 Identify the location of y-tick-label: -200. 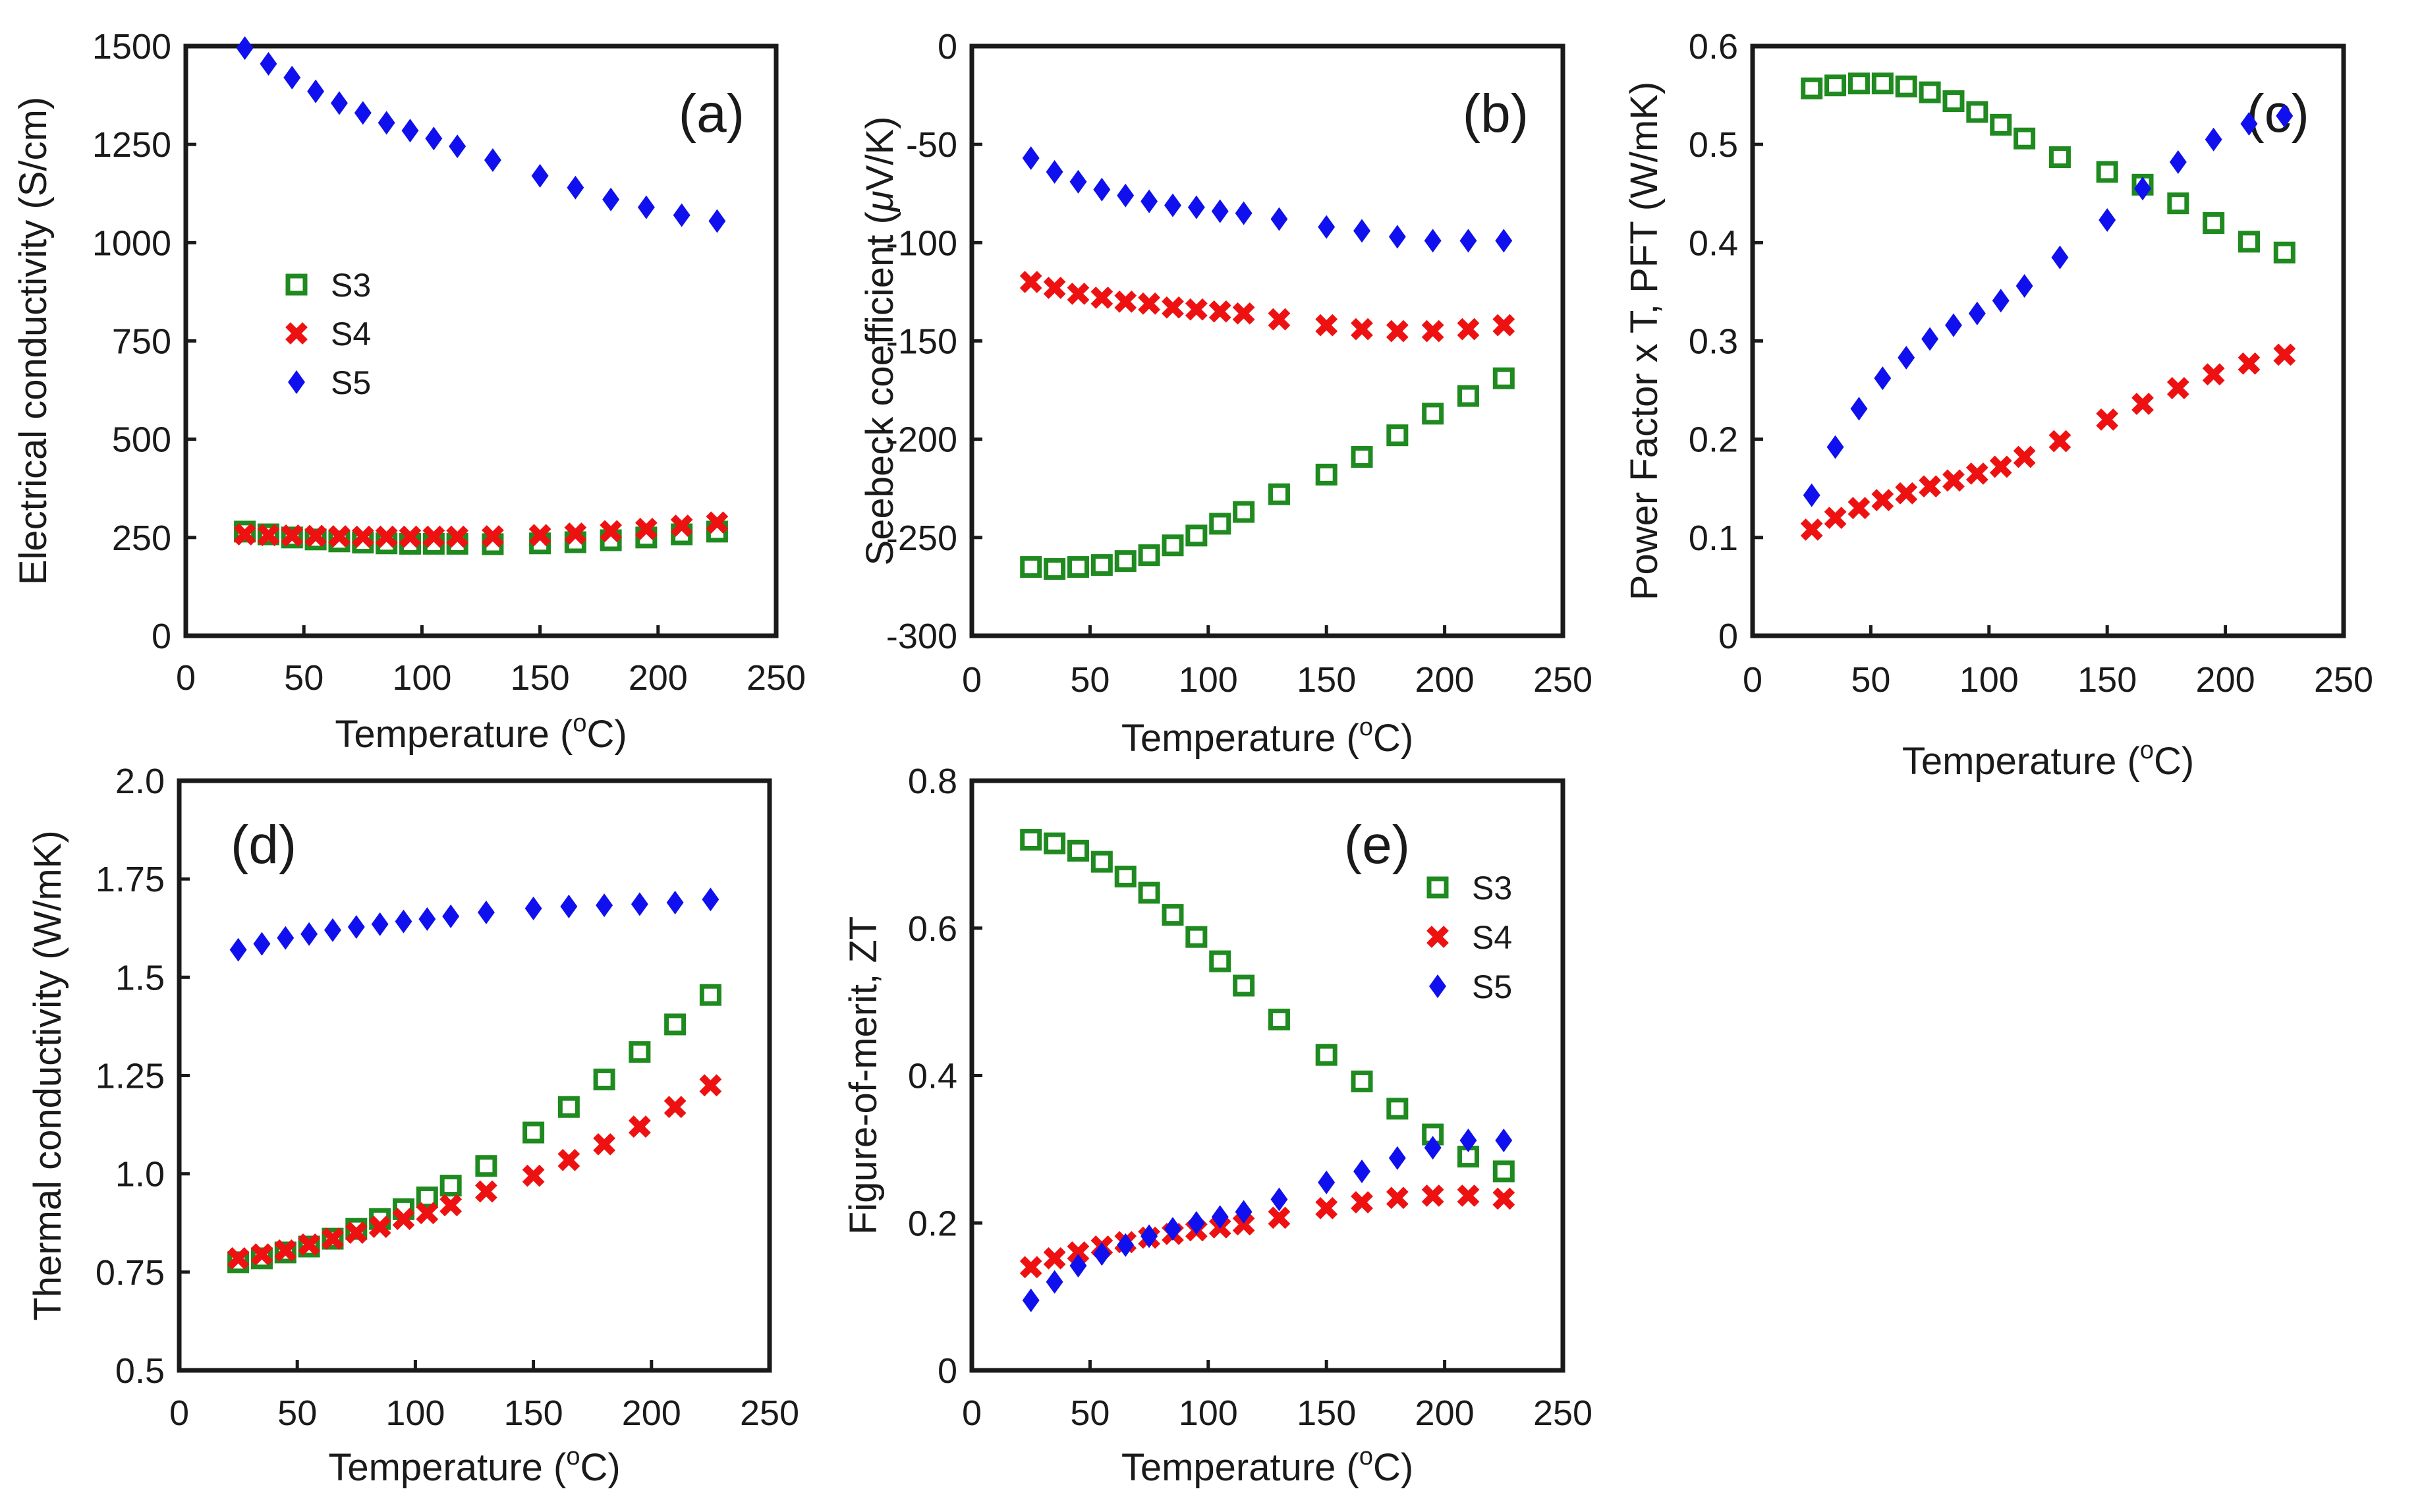
(921, 440).